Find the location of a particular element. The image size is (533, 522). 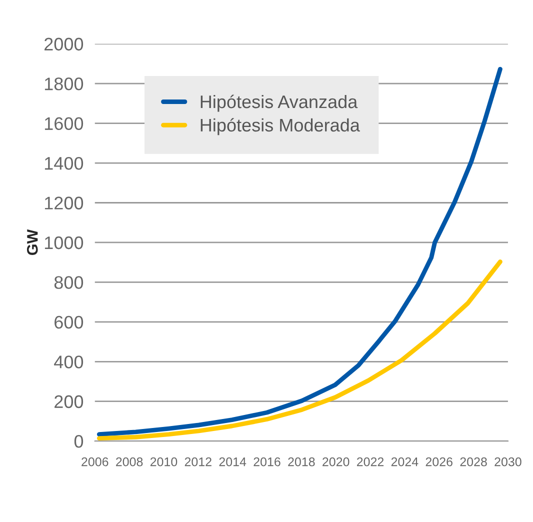

y-tick-label: 1400 is located at coordinates (64, 163).